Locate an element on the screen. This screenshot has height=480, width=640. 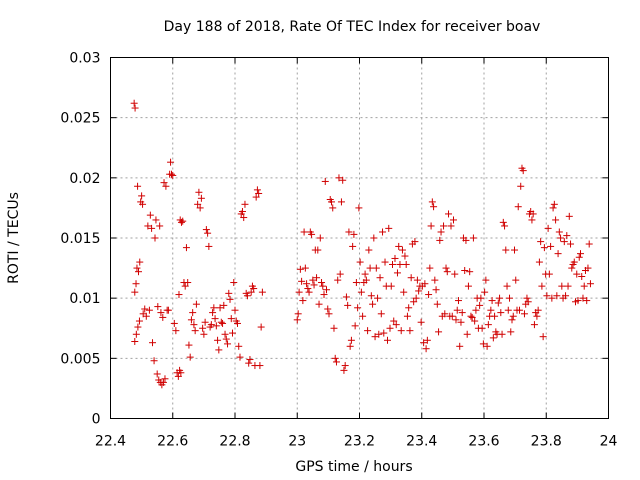
y-tick-label: 0 is located at coordinates (96, 420).